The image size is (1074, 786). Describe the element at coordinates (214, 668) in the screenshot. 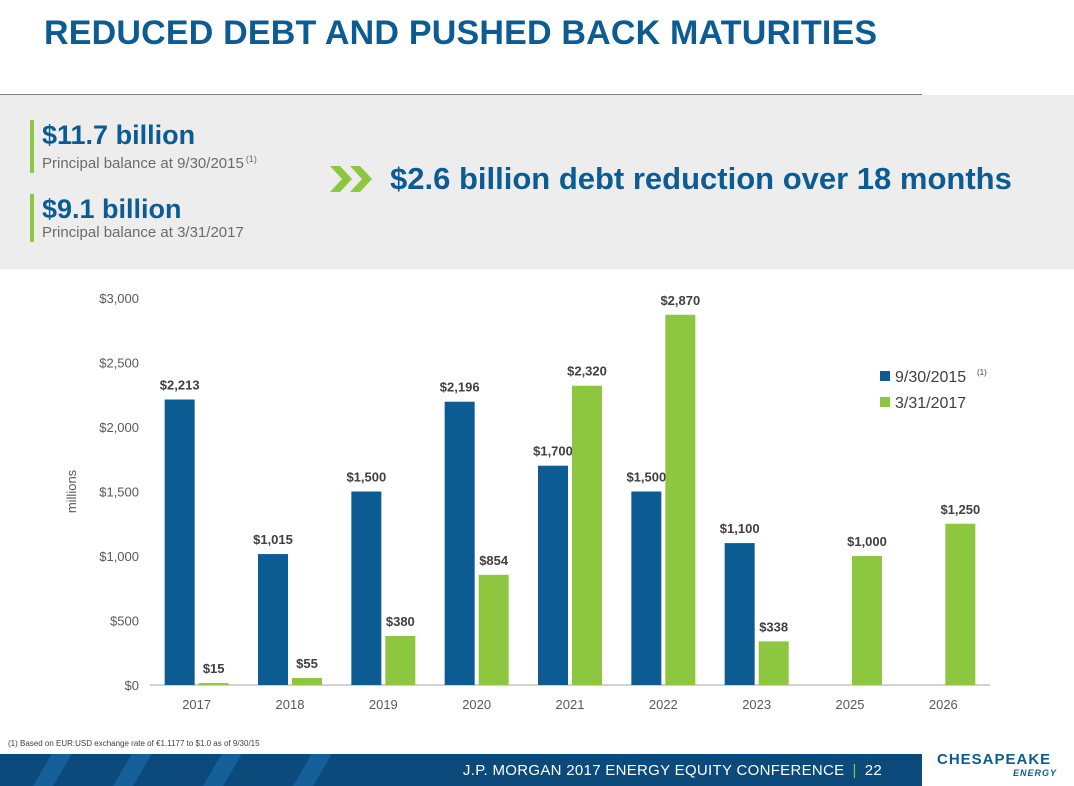

I see `data-label: $15` at that location.